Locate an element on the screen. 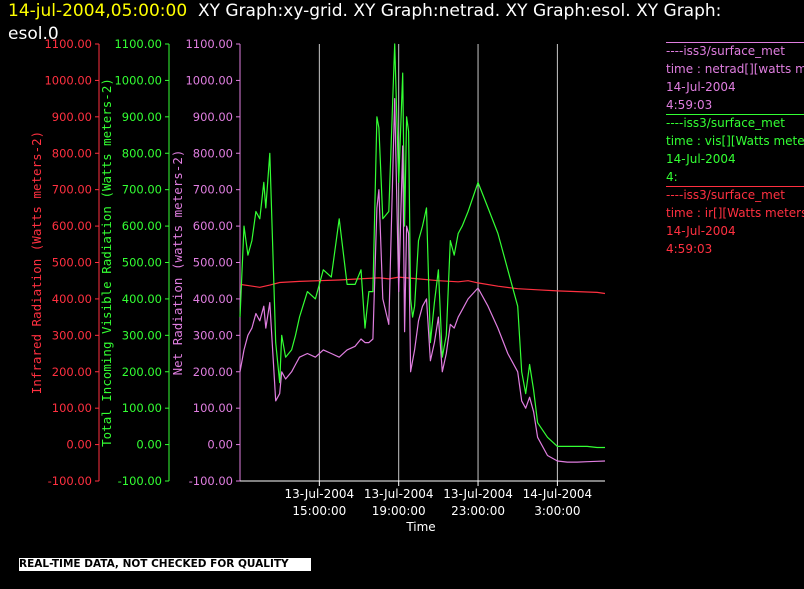 Image resolution: width=804 pixels, height=589 pixels. vis-y-tick-label: -100.00 is located at coordinates (140, 481).